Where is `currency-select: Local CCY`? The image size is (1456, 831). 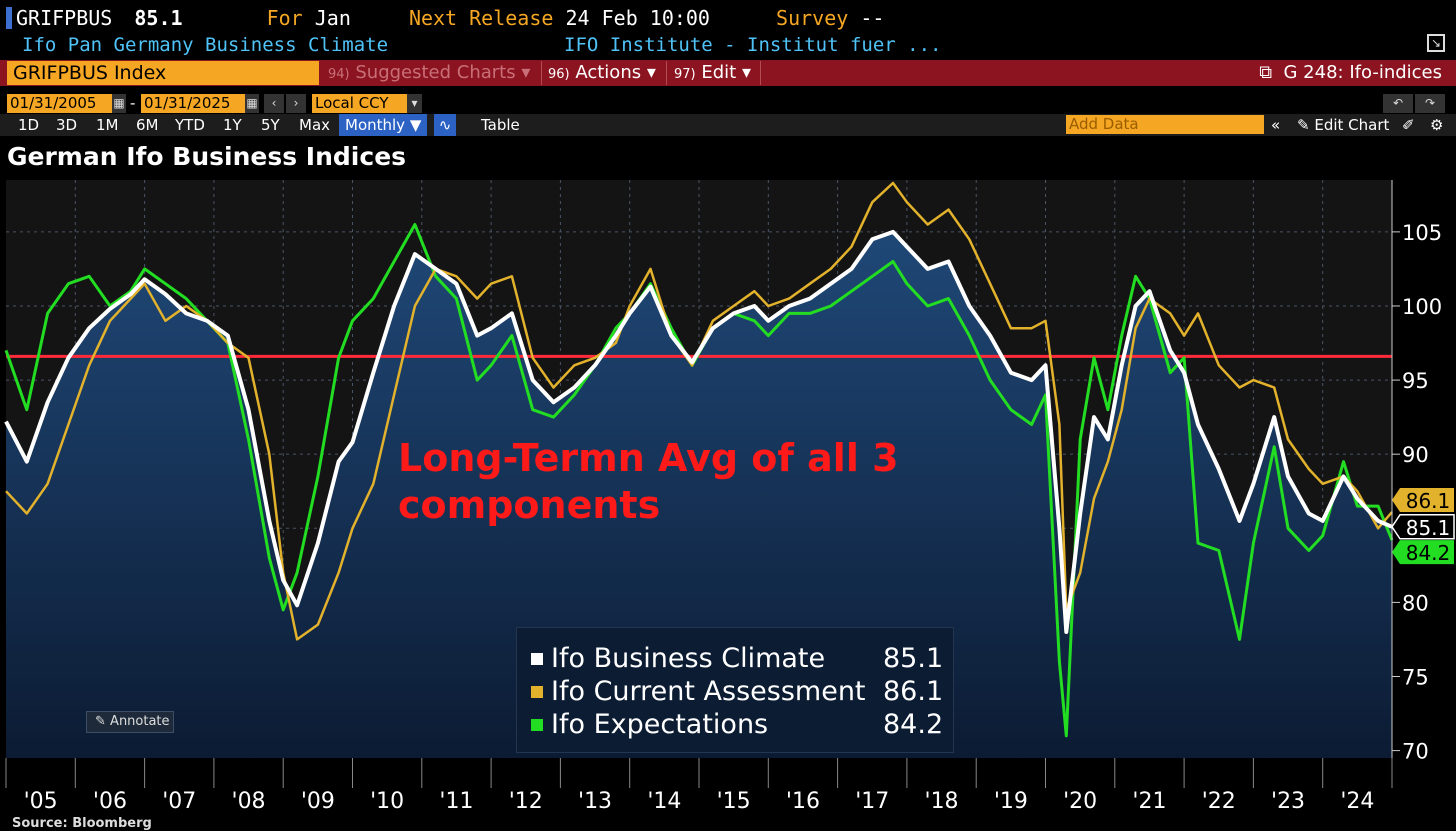 currency-select: Local CCY is located at coordinates (359, 103).